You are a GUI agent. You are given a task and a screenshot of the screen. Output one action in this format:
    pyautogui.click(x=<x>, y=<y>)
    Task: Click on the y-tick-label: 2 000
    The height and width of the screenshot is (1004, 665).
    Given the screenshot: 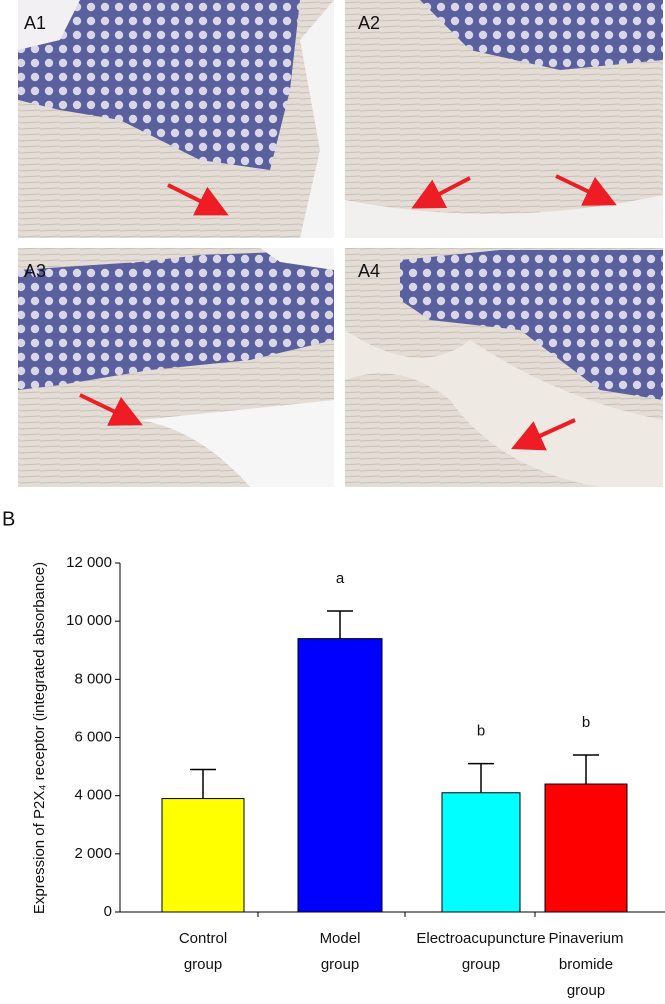 What is the action you would take?
    pyautogui.click(x=93, y=853)
    